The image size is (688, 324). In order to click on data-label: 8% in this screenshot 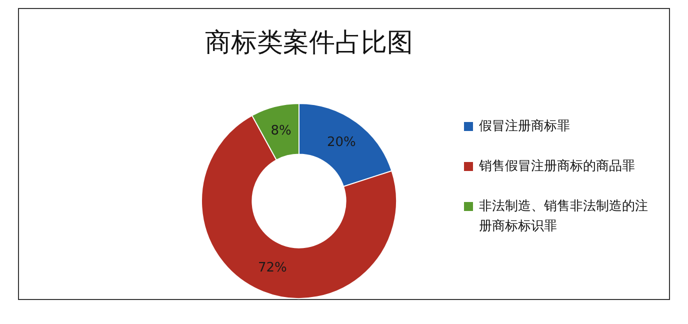, I will do `click(281, 130)`.